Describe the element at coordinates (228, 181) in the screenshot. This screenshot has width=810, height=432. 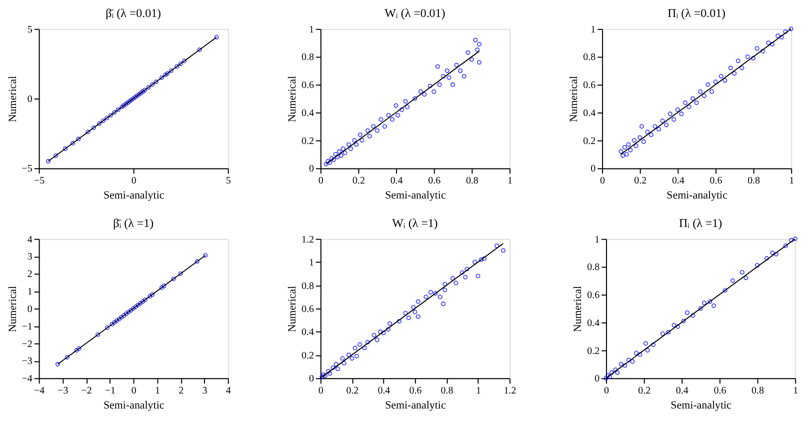
I see `x-tick-label: 5` at that location.